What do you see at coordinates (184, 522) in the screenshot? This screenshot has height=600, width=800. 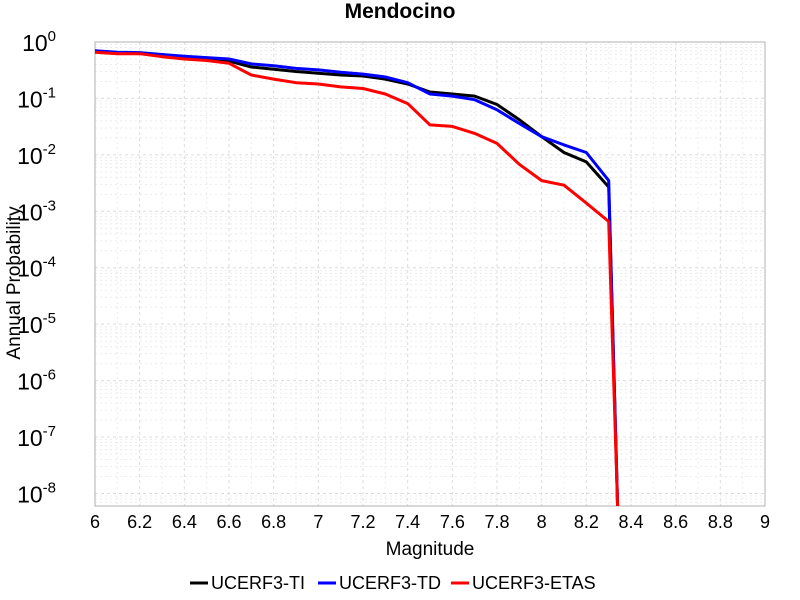 I see `x-tick-label-2: 6.4` at bounding box center [184, 522].